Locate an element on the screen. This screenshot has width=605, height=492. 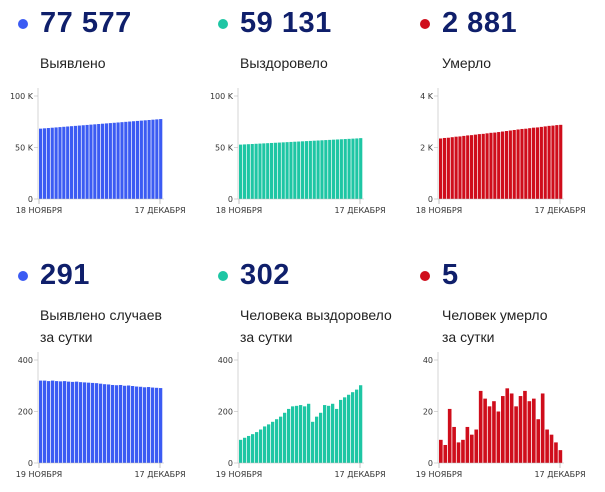
recovered-total-value: 59 131 is located at coordinates (286, 23).